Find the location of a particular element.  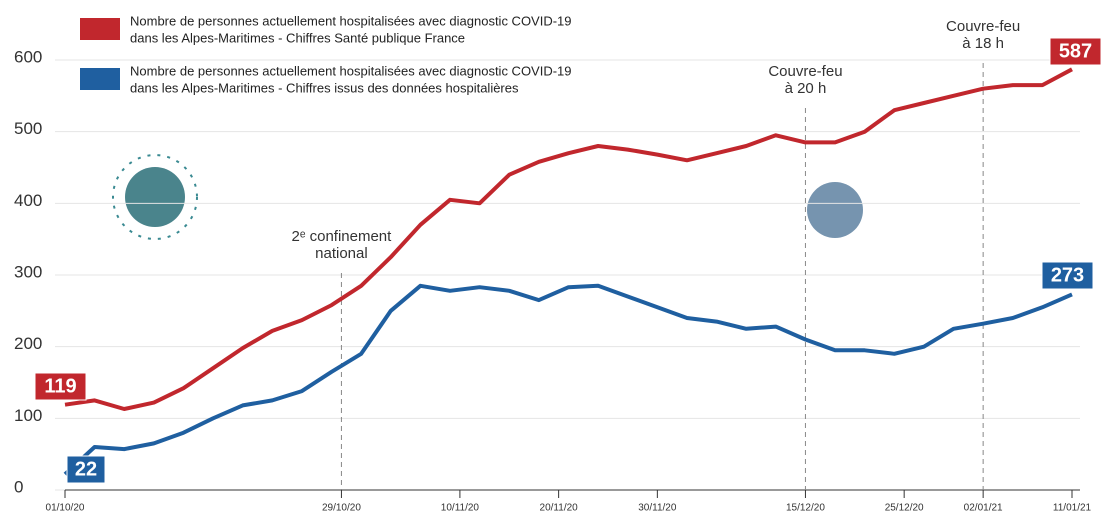

value-label: 587 is located at coordinates (1075, 51).